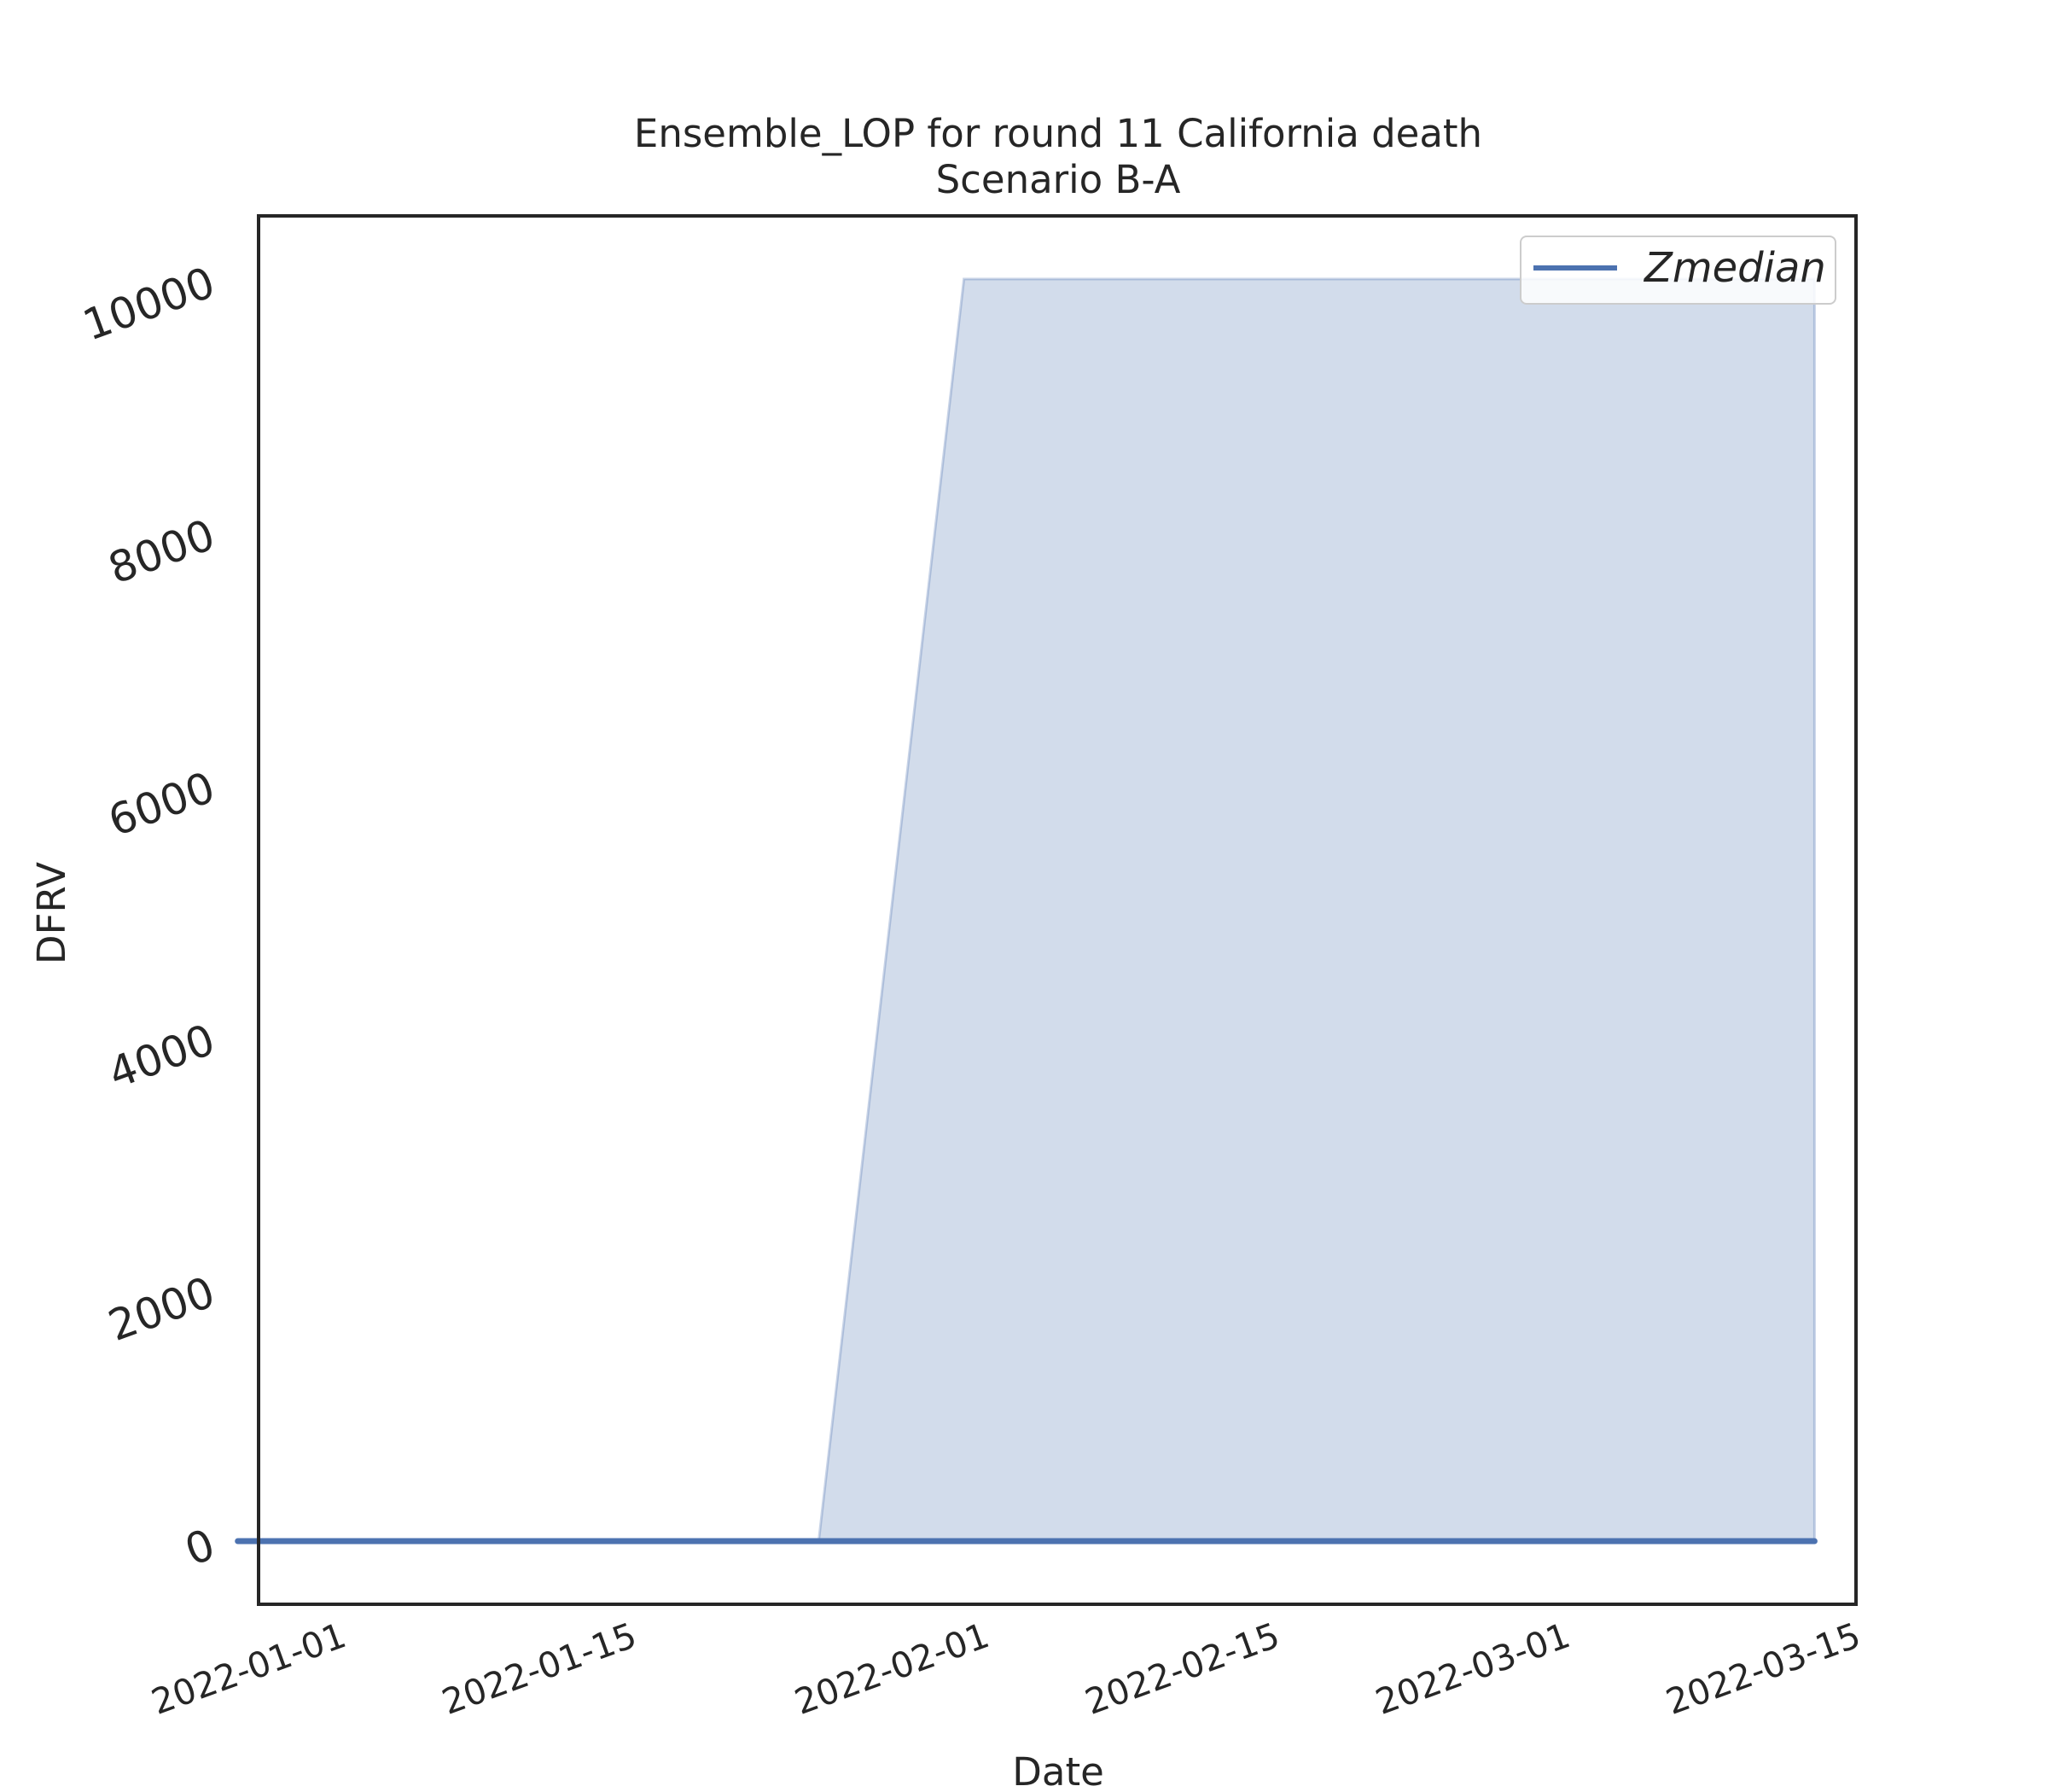 This screenshot has height=1792, width=2048. I want to click on y-tick-labels: 0 2000 4000 6000 8000 10000, so click(149, 917).